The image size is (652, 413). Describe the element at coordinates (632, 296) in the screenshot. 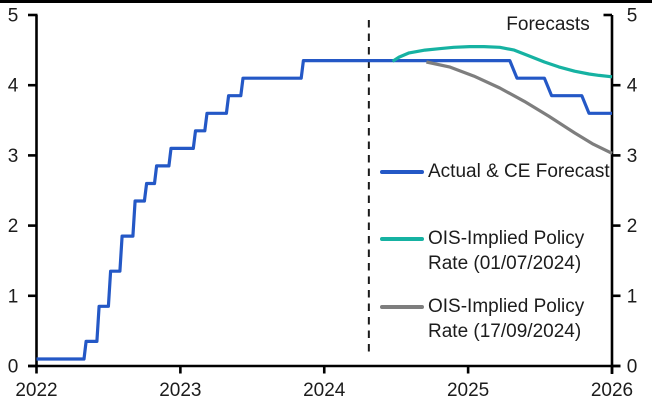

I see `right-y-tick-label: 1` at that location.